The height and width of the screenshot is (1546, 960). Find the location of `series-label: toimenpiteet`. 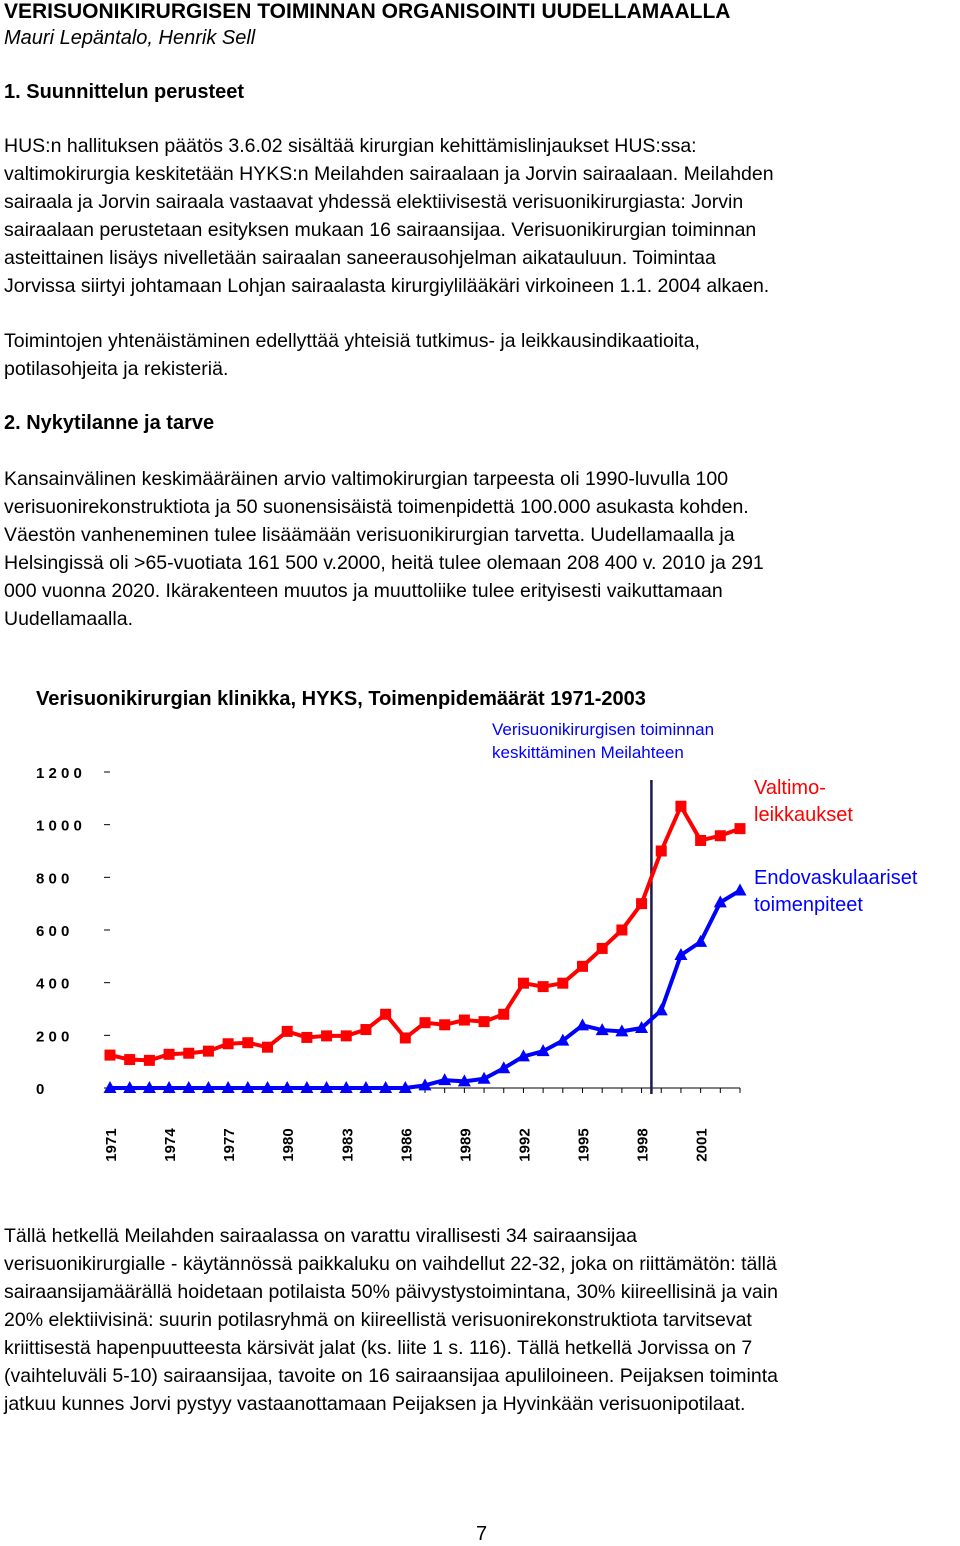

series-label: toimenpiteet is located at coordinates (808, 905).